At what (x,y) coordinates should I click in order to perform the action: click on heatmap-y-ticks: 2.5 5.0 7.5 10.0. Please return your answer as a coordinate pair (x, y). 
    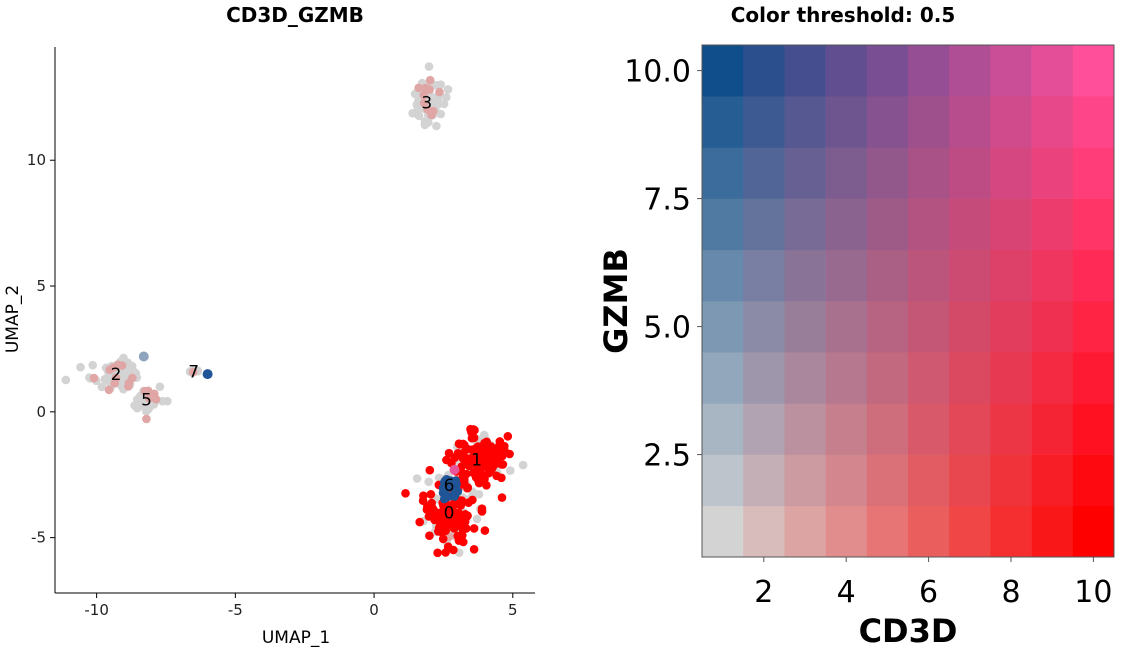
    Looking at the image, I should click on (663, 264).